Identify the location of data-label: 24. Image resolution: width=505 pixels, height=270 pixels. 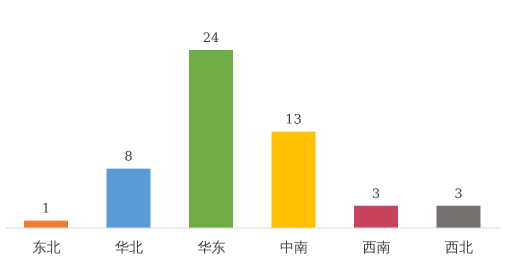
(211, 38).